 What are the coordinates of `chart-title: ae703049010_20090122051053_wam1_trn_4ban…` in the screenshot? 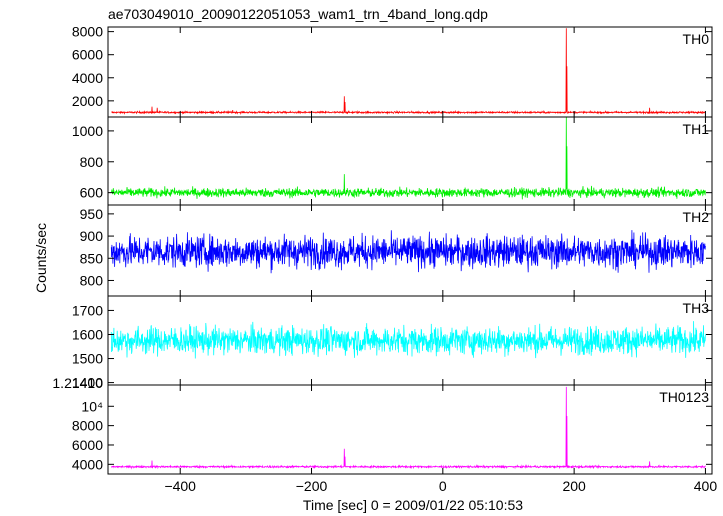 It's located at (298, 14).